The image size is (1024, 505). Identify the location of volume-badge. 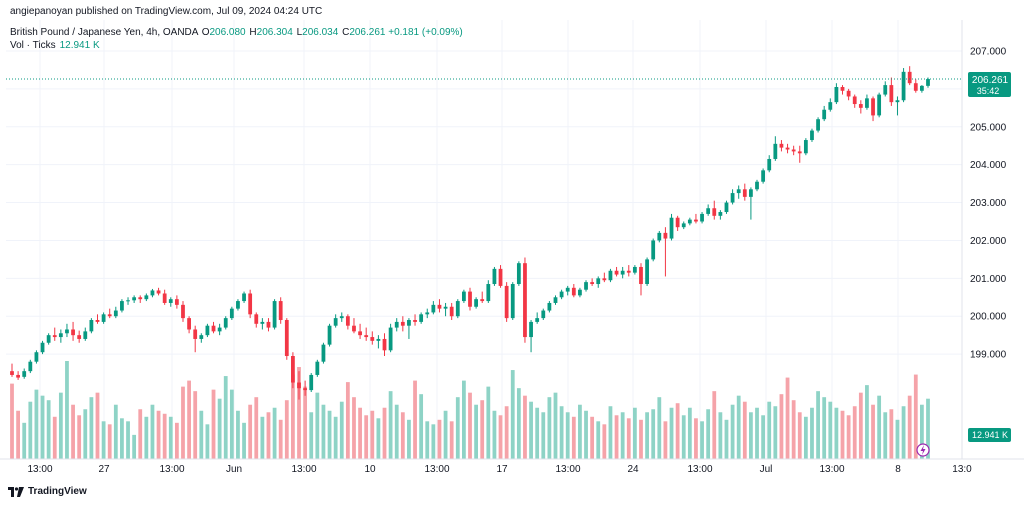
(989, 435).